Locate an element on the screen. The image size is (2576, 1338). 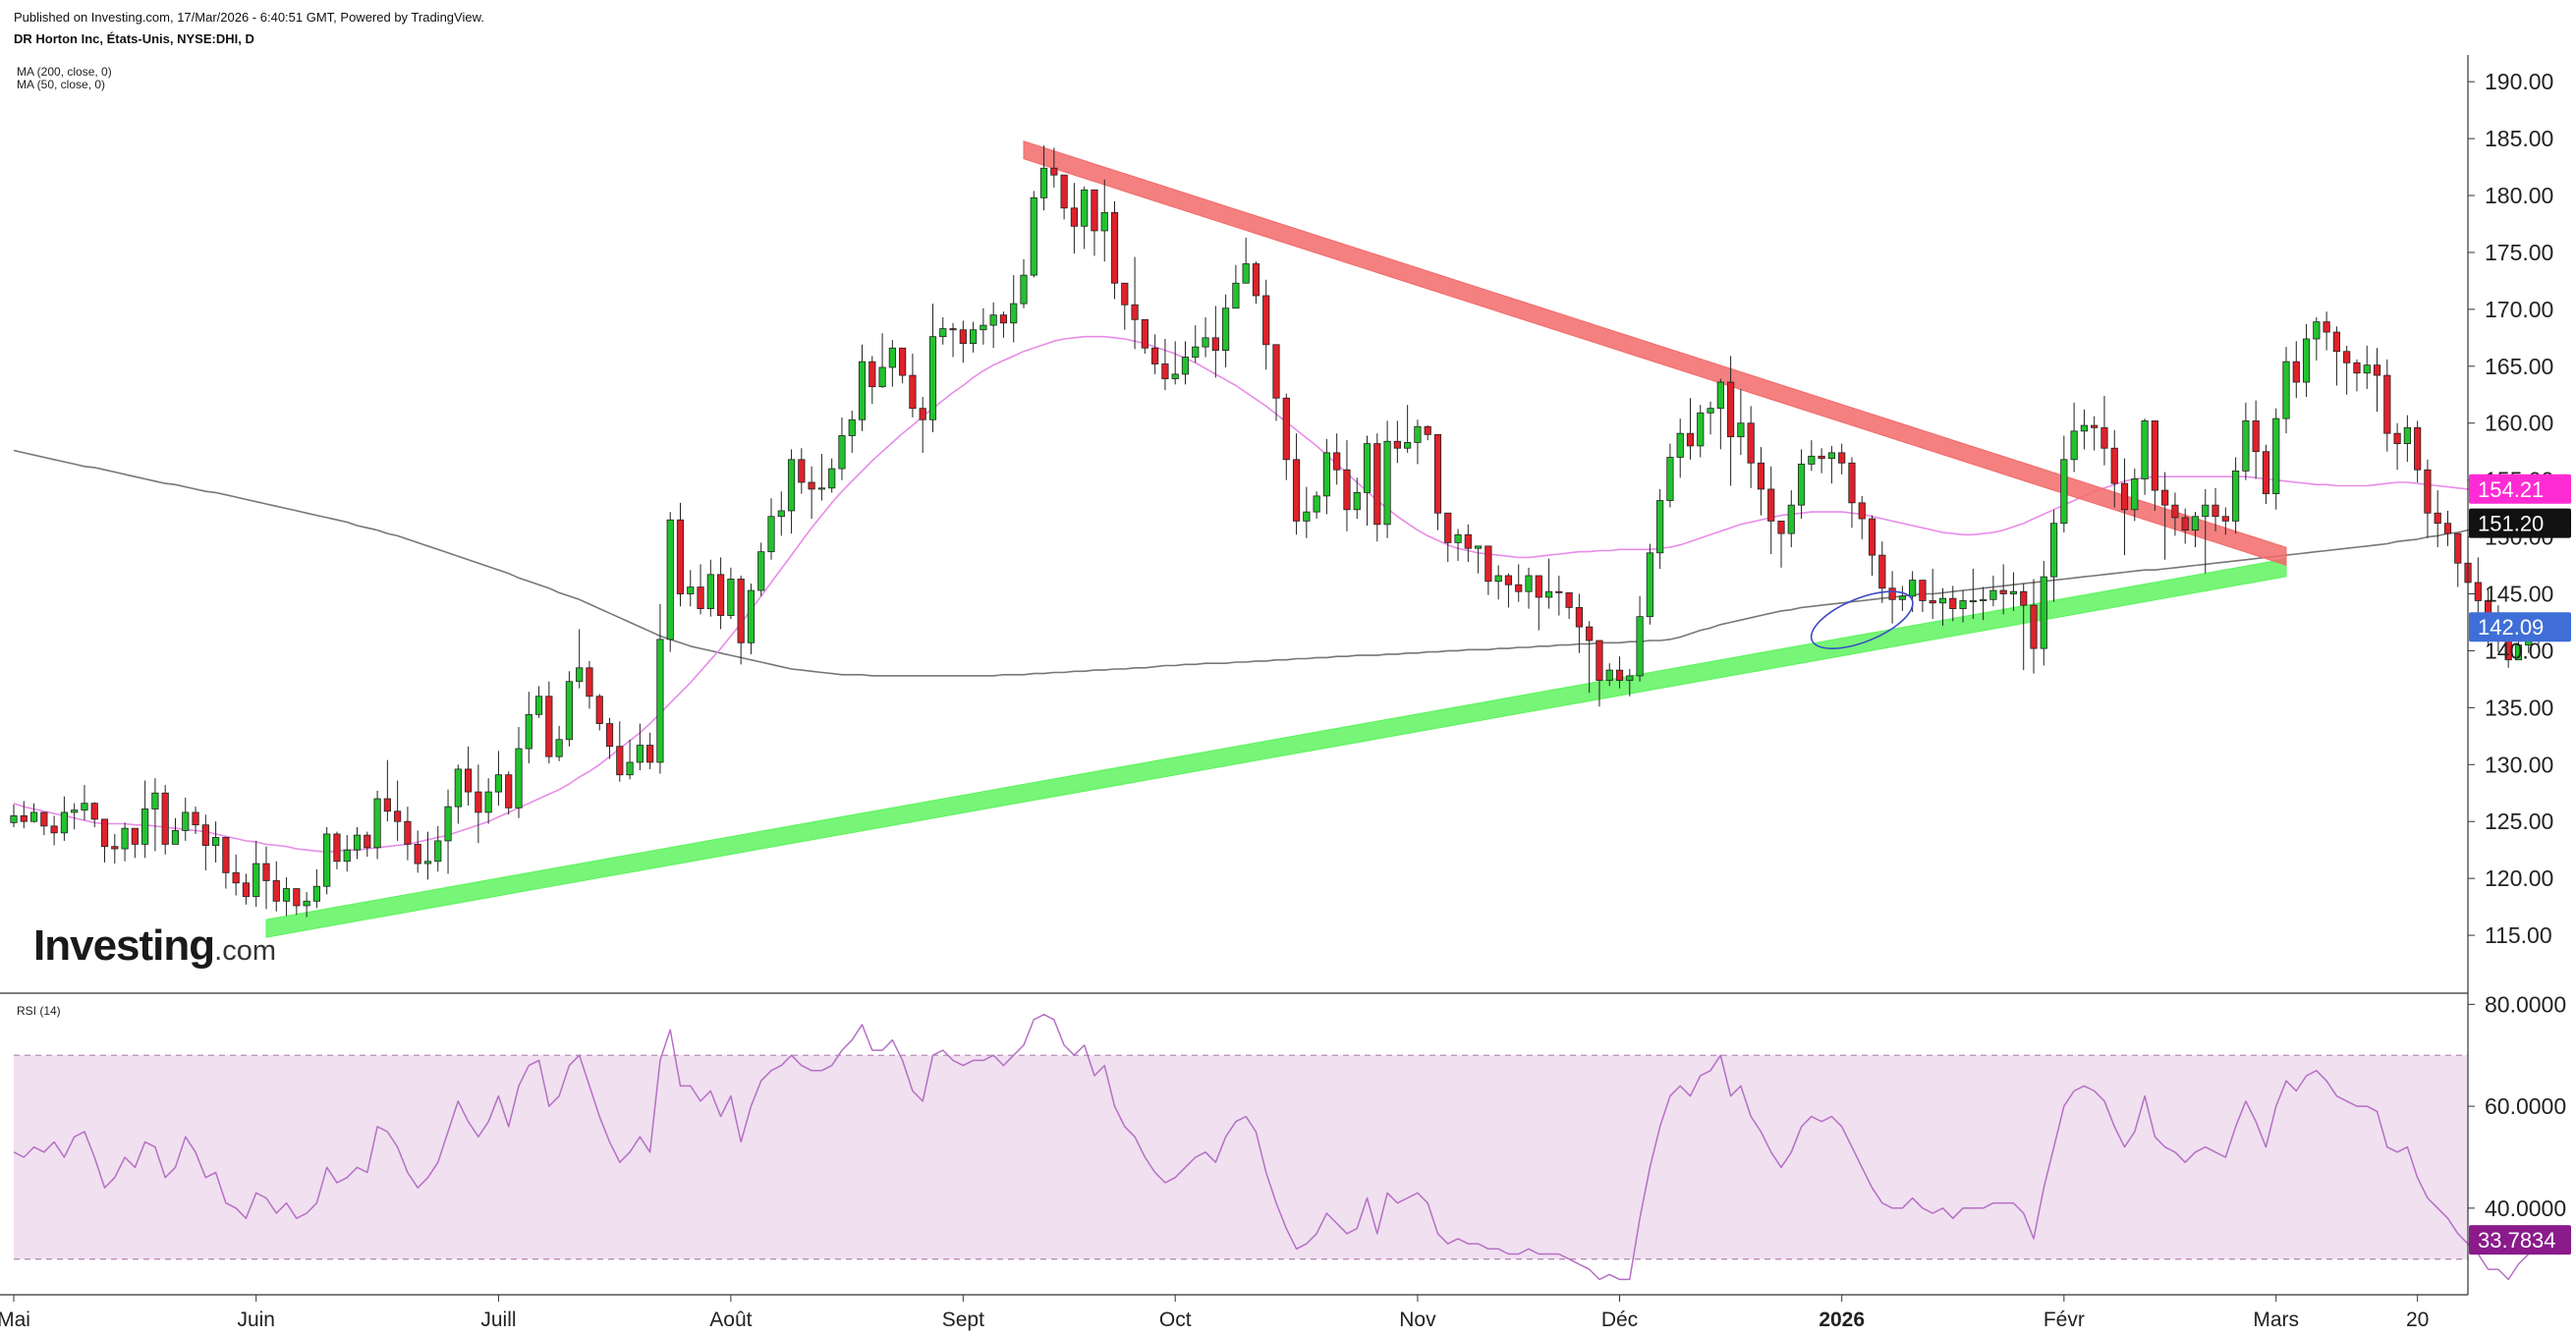
price-tick-label: 175.00 is located at coordinates (2519, 252).